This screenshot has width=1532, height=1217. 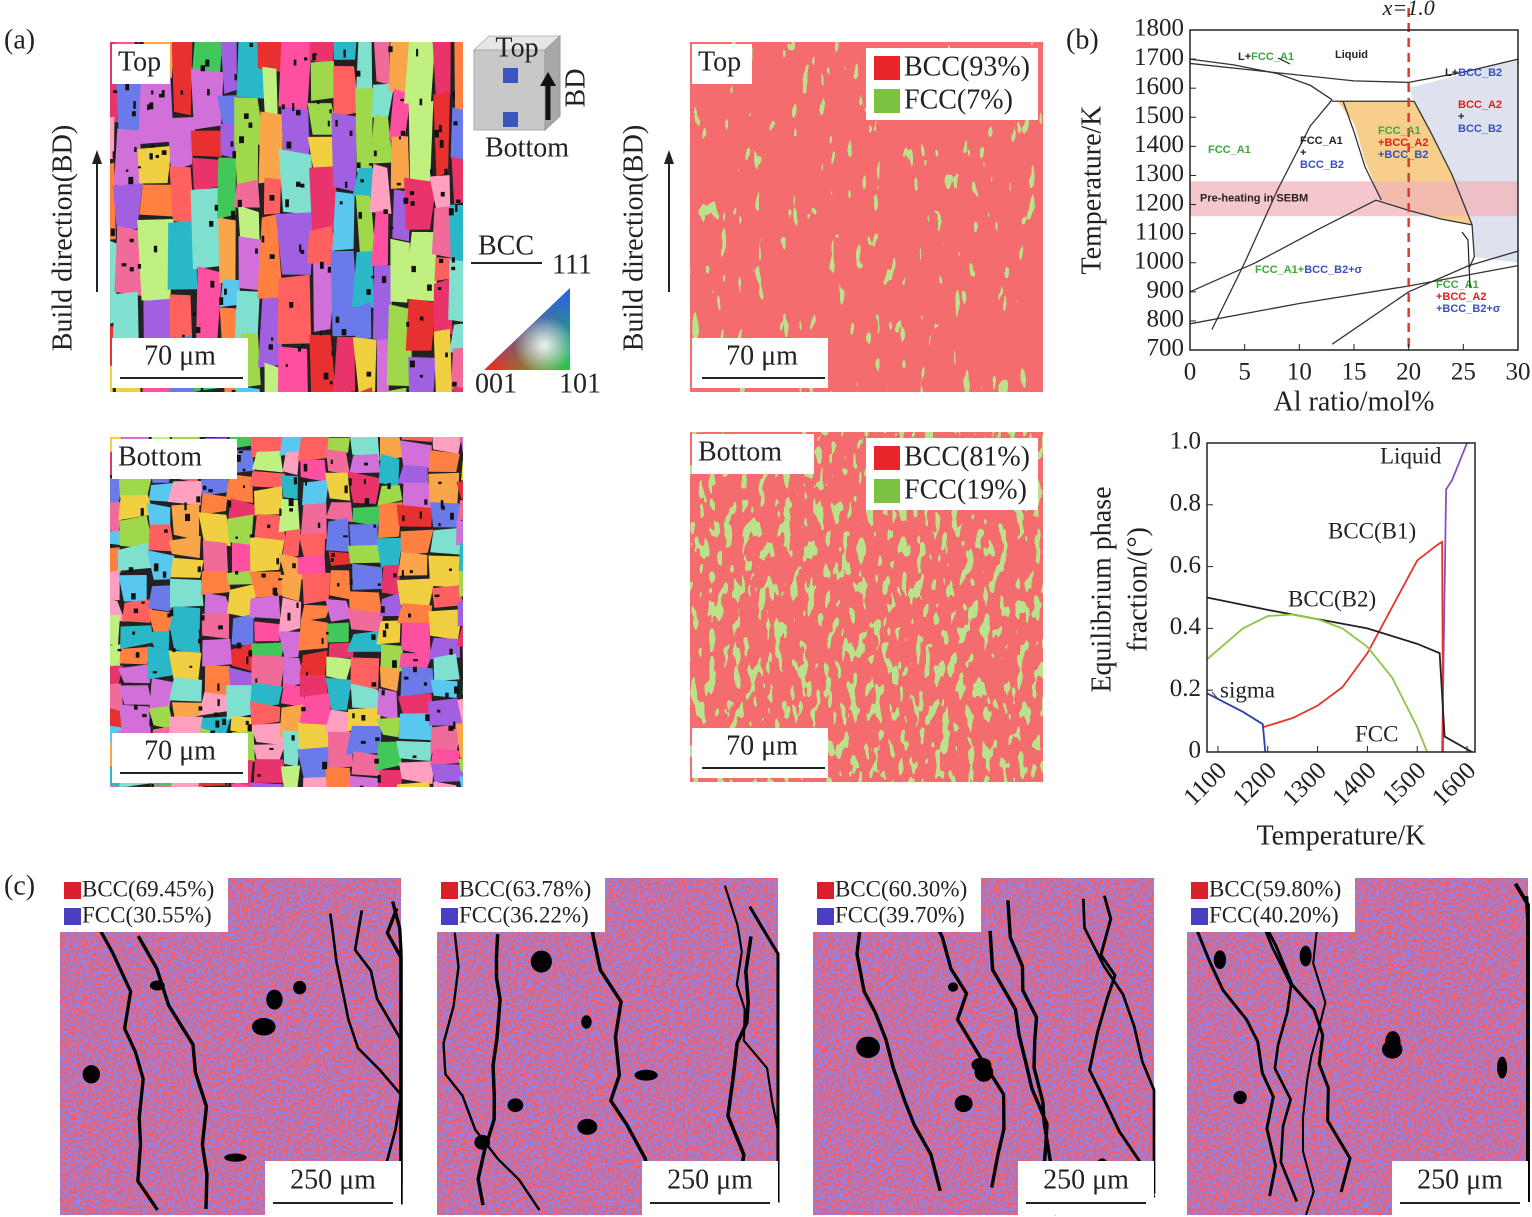 What do you see at coordinates (517, 83) in the screenshot?
I see `orientation-cube` at bounding box center [517, 83].